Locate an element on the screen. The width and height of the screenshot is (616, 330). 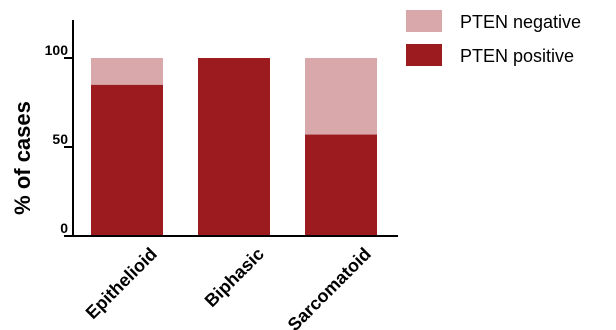
bar-sarcomatoid-positive is located at coordinates (341, 185).